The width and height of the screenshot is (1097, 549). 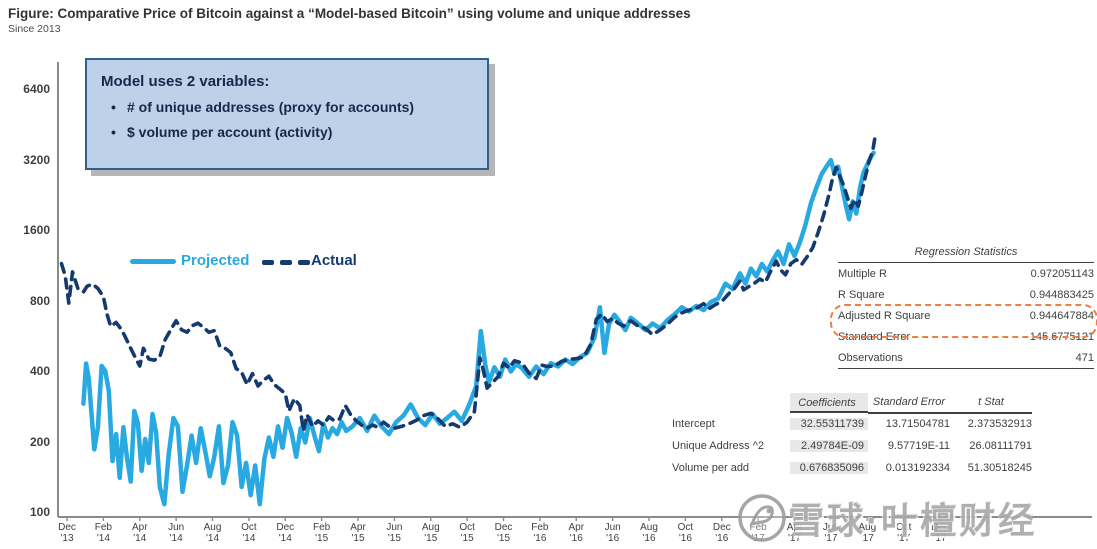 I want to click on watermark: 雪球·叶檀财经, so click(x=886, y=518).